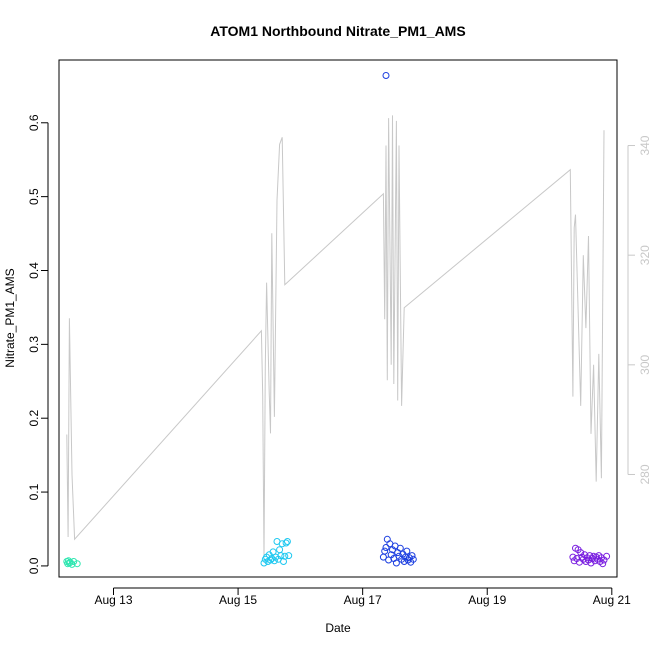  Describe the element at coordinates (338, 628) in the screenshot. I see `x-axis-label: Date` at that location.